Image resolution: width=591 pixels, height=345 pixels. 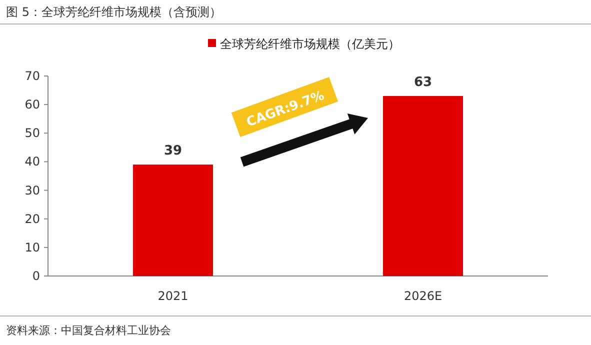 I want to click on x-tick-label: 2021, so click(x=173, y=296).